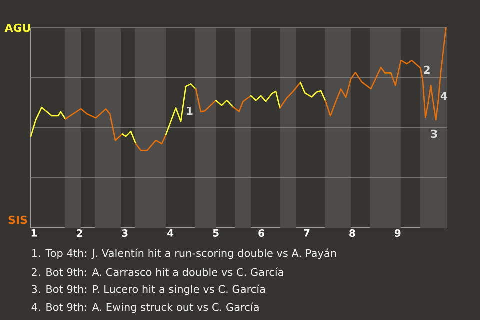 The width and height of the screenshot is (480, 320). I want to click on text: 3. Bot 9th: P. Lucero hit a single vs C. García, so click(149, 290).